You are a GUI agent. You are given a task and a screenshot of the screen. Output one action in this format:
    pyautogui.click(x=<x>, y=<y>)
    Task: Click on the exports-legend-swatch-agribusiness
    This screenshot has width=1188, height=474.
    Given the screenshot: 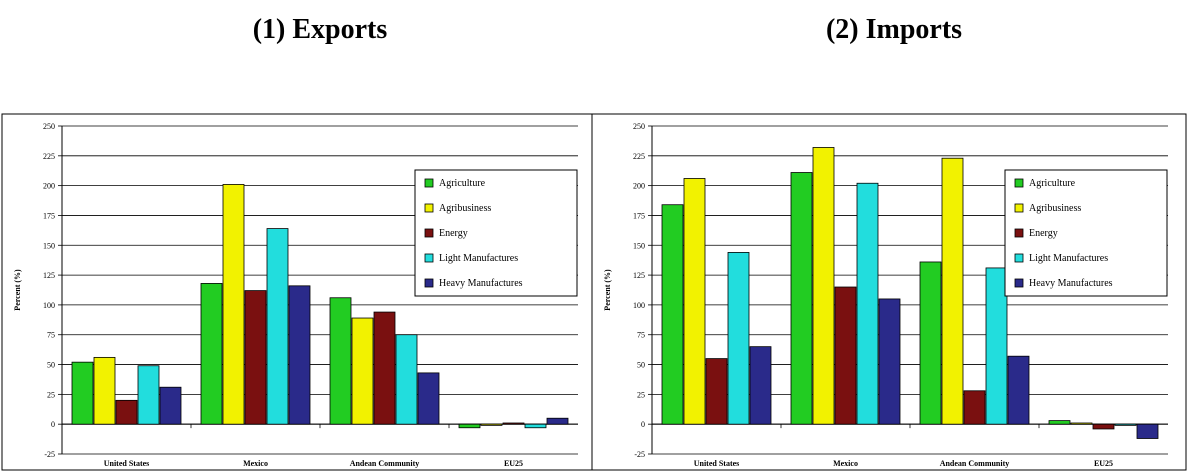 What is the action you would take?
    pyautogui.click(x=429, y=208)
    